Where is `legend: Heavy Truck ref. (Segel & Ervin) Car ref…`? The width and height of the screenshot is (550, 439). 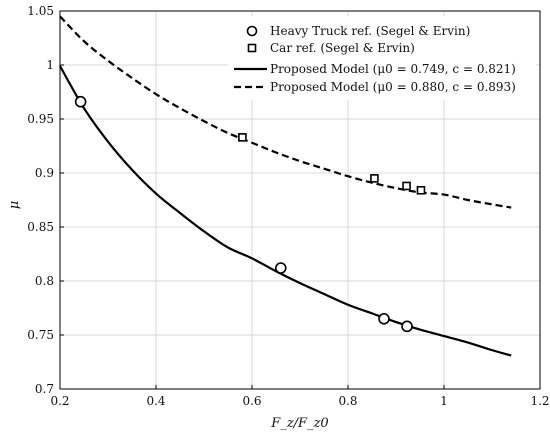
legend: Heavy Truck ref. (Segel & Ervin) Car ref… is located at coordinates (382, 58).